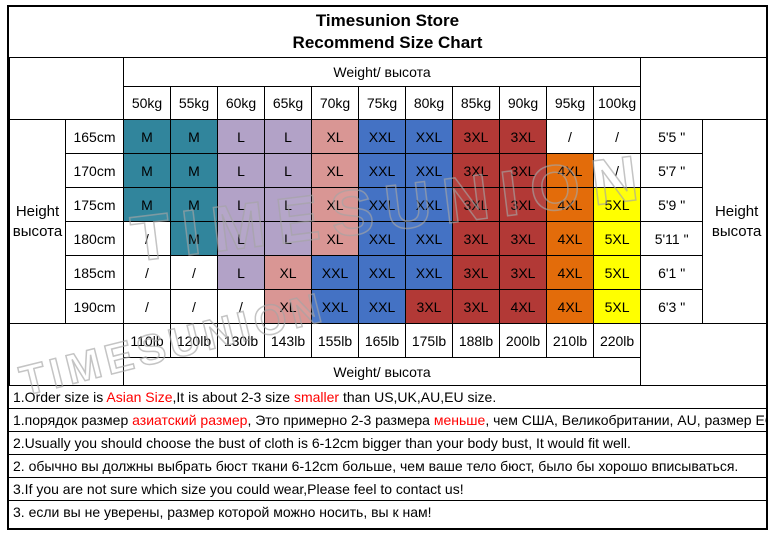 This screenshot has height=535, width=775. I want to click on height-label-text: высота, so click(736, 231).